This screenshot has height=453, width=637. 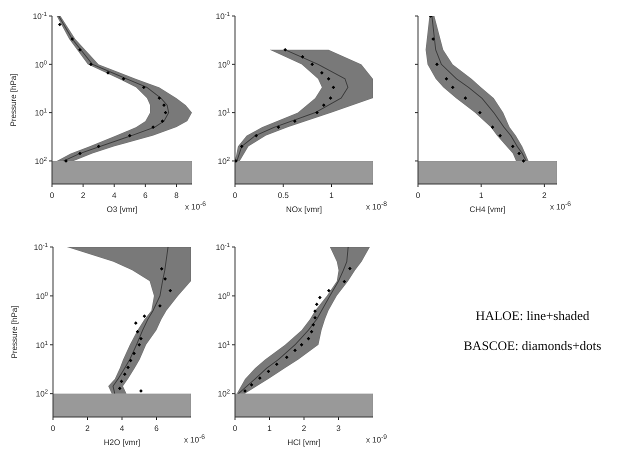 I want to click on x-axis-title: CH4 [vmr], so click(x=488, y=209).